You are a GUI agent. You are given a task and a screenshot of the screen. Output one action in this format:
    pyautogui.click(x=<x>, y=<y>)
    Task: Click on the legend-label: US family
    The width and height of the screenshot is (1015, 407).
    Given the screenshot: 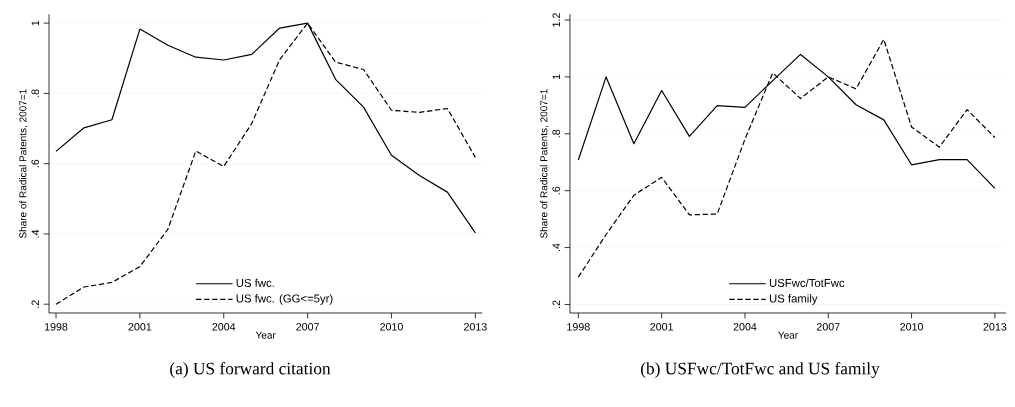 What is the action you would take?
    pyautogui.click(x=793, y=299)
    